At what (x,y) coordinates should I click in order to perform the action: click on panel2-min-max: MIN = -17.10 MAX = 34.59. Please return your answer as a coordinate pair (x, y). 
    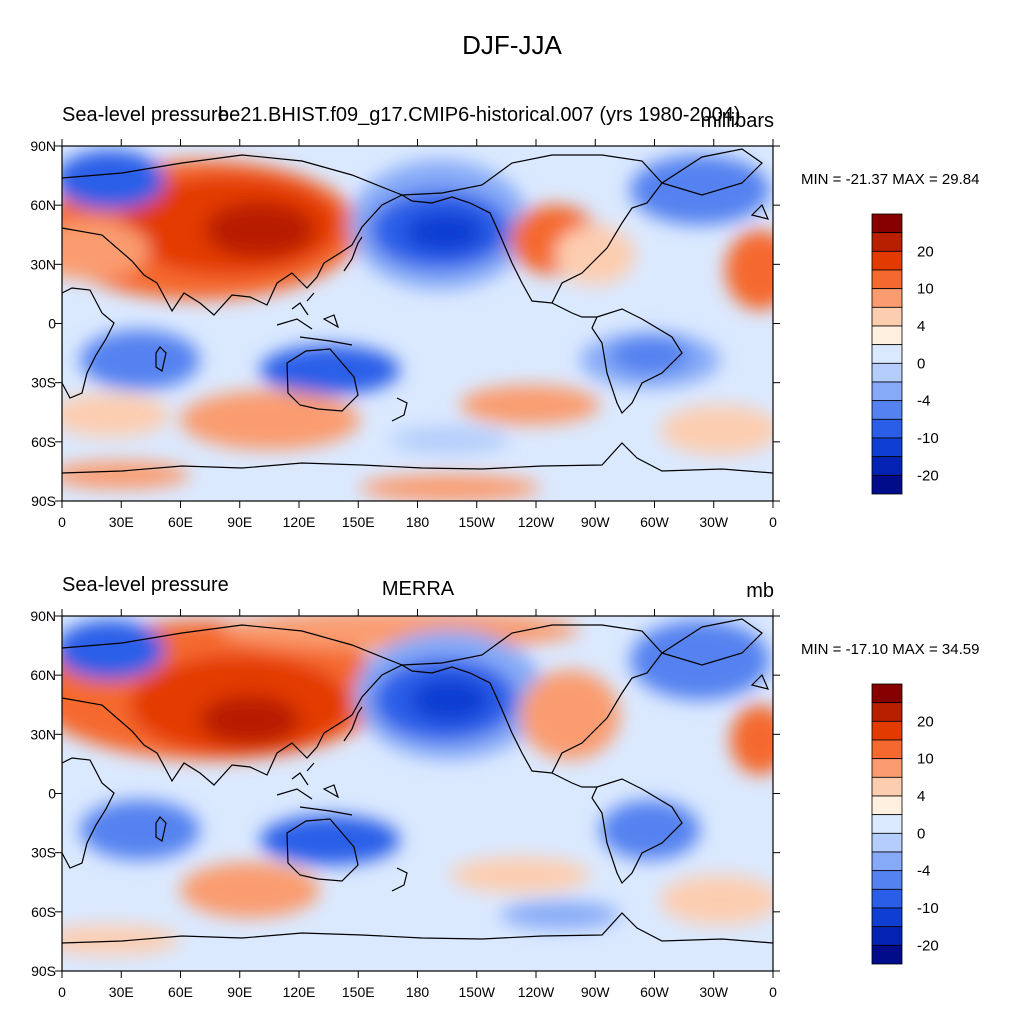
    Looking at the image, I should click on (890, 649).